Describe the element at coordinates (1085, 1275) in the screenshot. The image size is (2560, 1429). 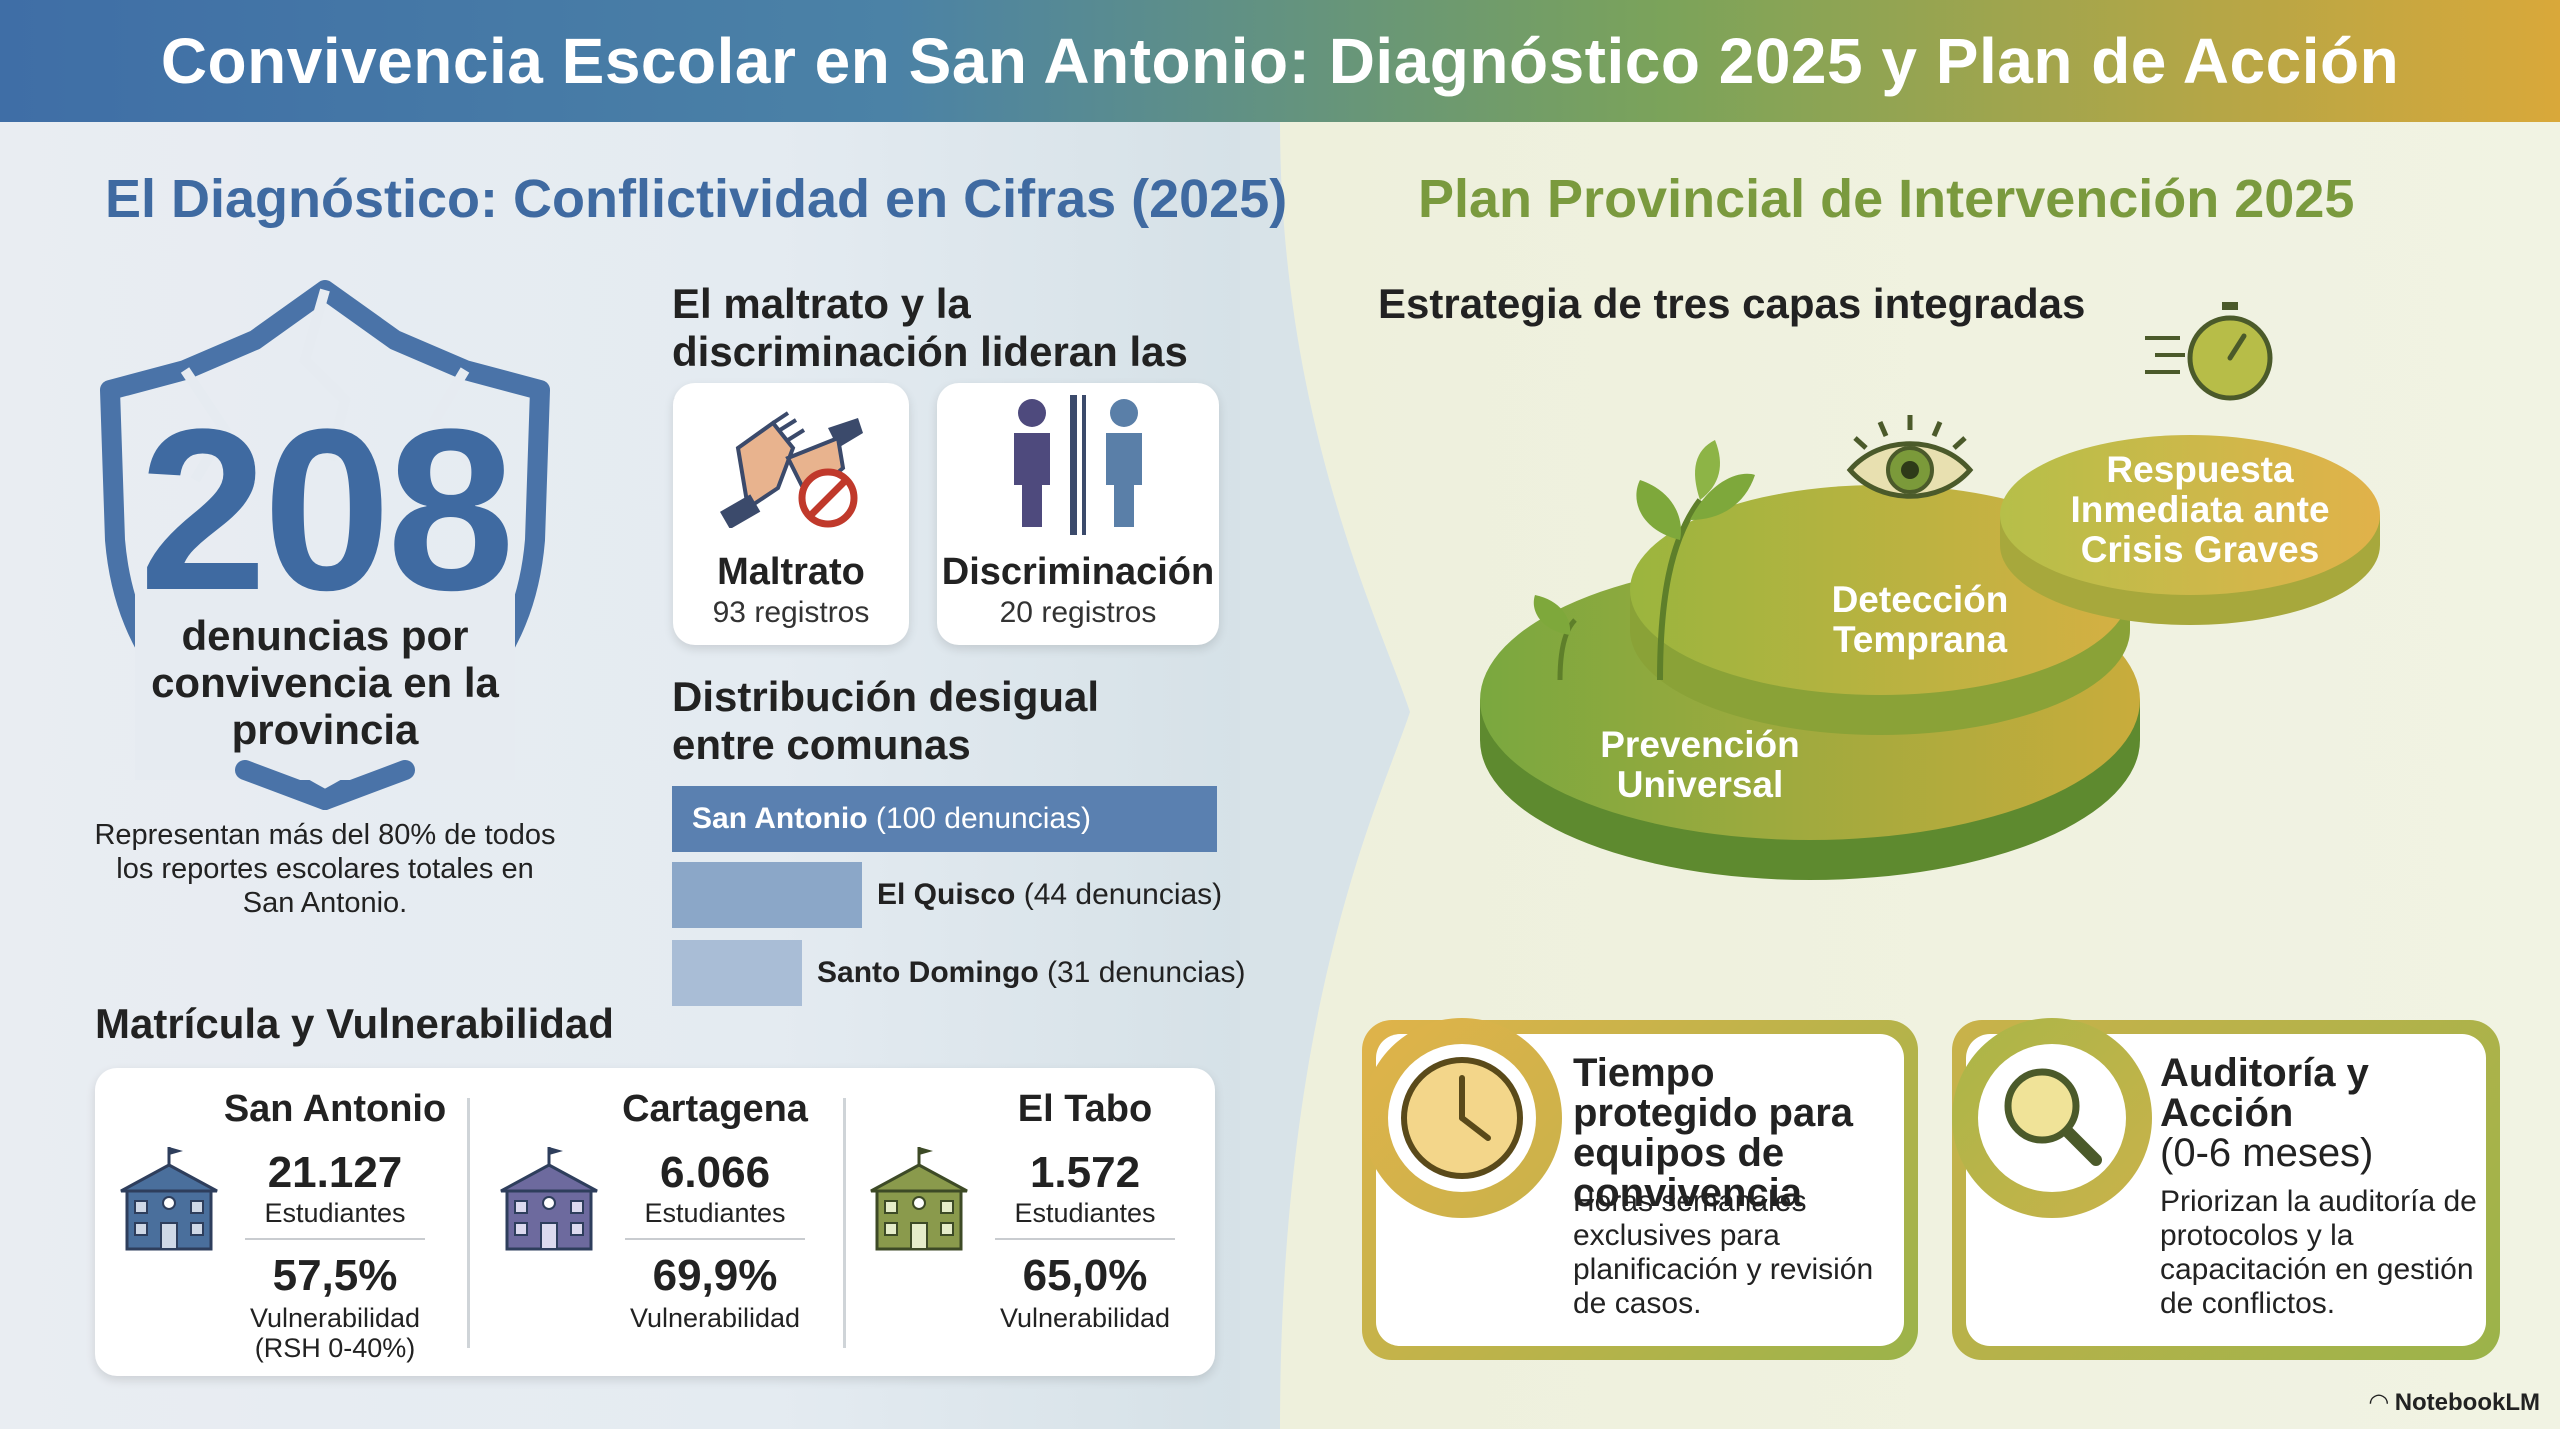
I see `vulnerability-value: 65,0%` at that location.